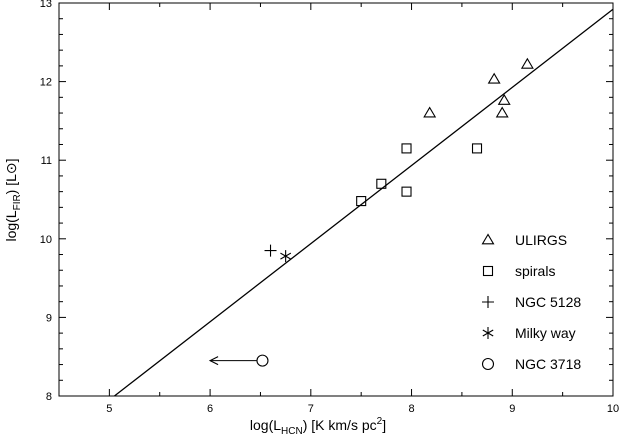 Image resolution: width=622 pixels, height=435 pixels. Describe the element at coordinates (512, 409) in the screenshot. I see `x-tick-label: 9` at that location.